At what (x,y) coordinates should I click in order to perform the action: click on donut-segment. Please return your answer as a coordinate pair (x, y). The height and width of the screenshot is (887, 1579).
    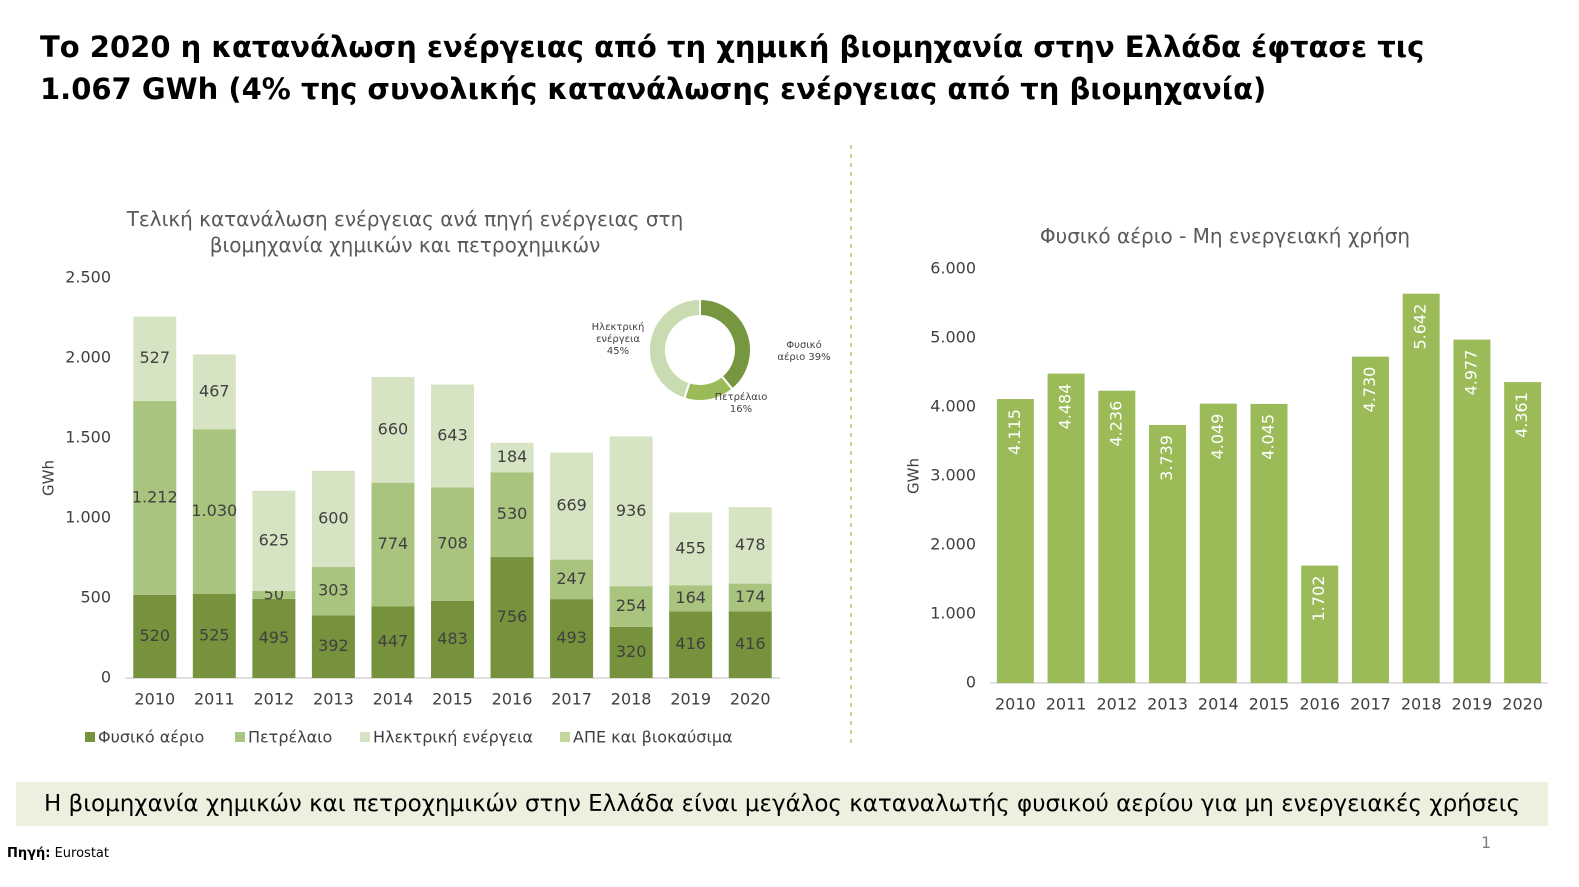
    Looking at the image, I should click on (674, 348).